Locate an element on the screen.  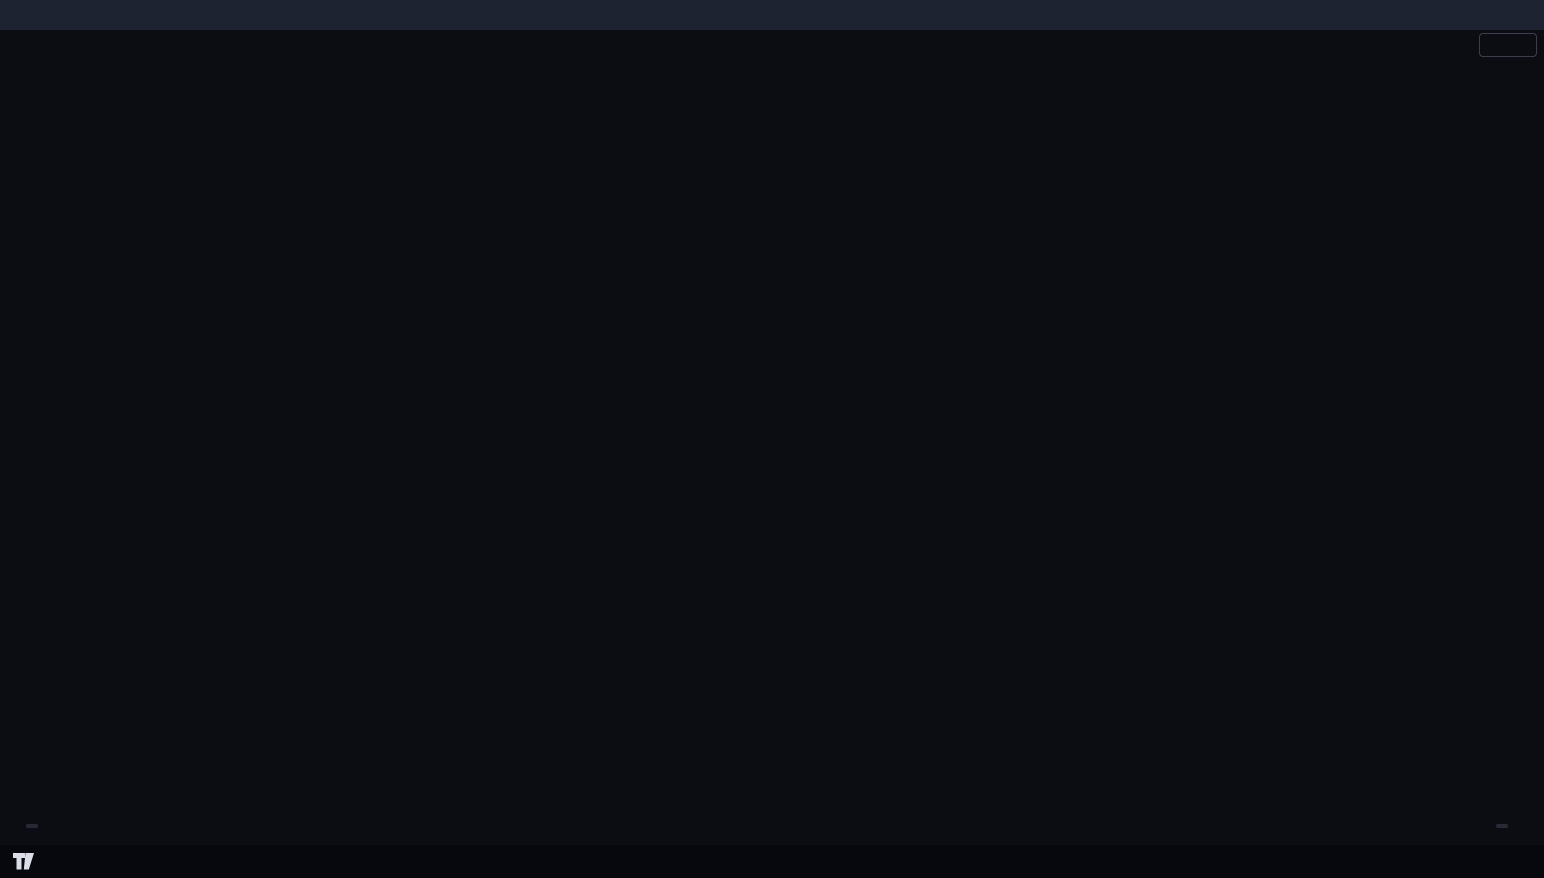
symbol-legend is located at coordinates (91, 43).